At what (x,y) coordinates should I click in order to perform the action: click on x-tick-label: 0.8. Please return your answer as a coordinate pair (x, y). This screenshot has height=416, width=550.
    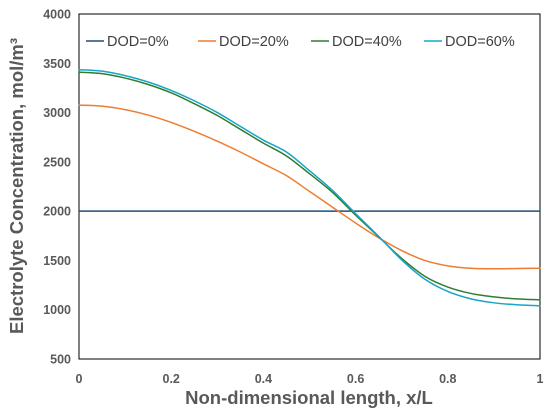
    Looking at the image, I should click on (447, 379).